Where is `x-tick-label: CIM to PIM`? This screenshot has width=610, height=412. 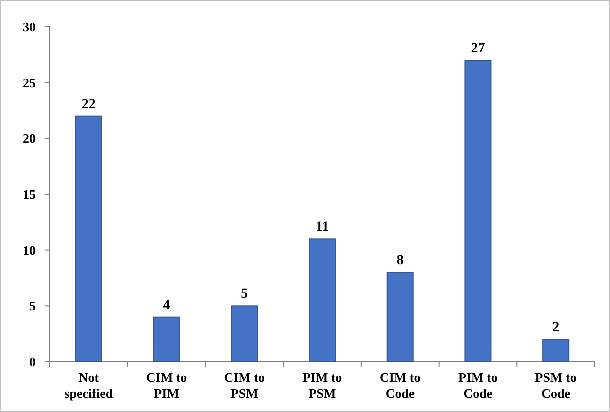 x-tick-label: CIM to PIM is located at coordinates (167, 385).